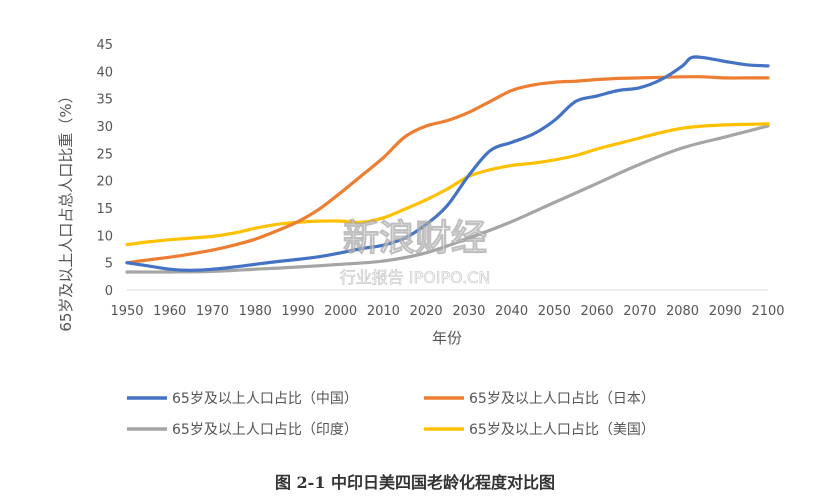  I want to click on watermark-main: 新浪财经, so click(415, 238).